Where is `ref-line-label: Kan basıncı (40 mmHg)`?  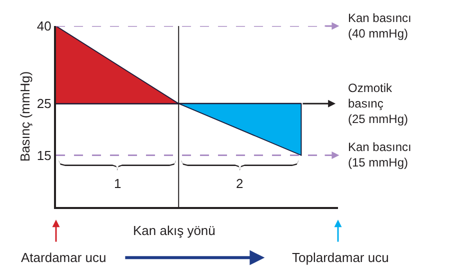 ref-line-label: Kan basıncı (40 mmHg) is located at coordinates (380, 26).